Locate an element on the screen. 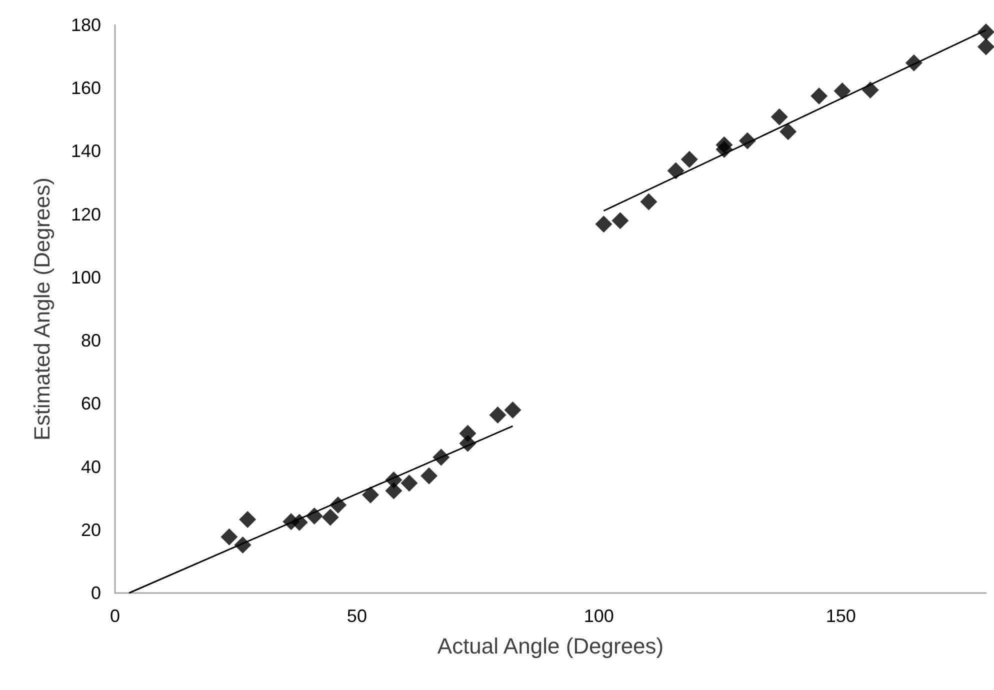  y-tick-label: 140 is located at coordinates (85, 151).